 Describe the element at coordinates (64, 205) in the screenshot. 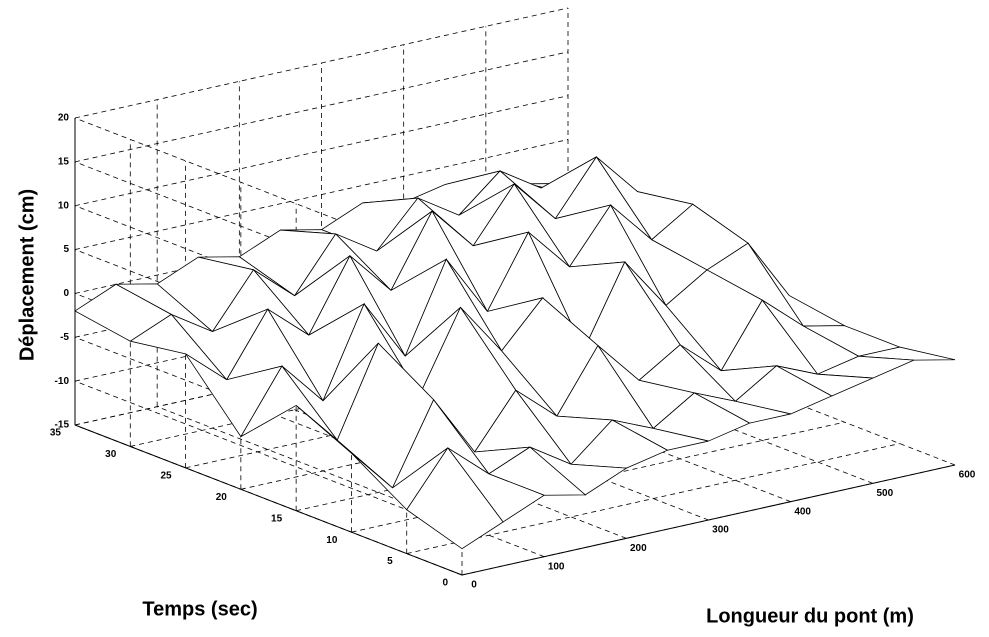

I see `z-tick-label: 10` at that location.